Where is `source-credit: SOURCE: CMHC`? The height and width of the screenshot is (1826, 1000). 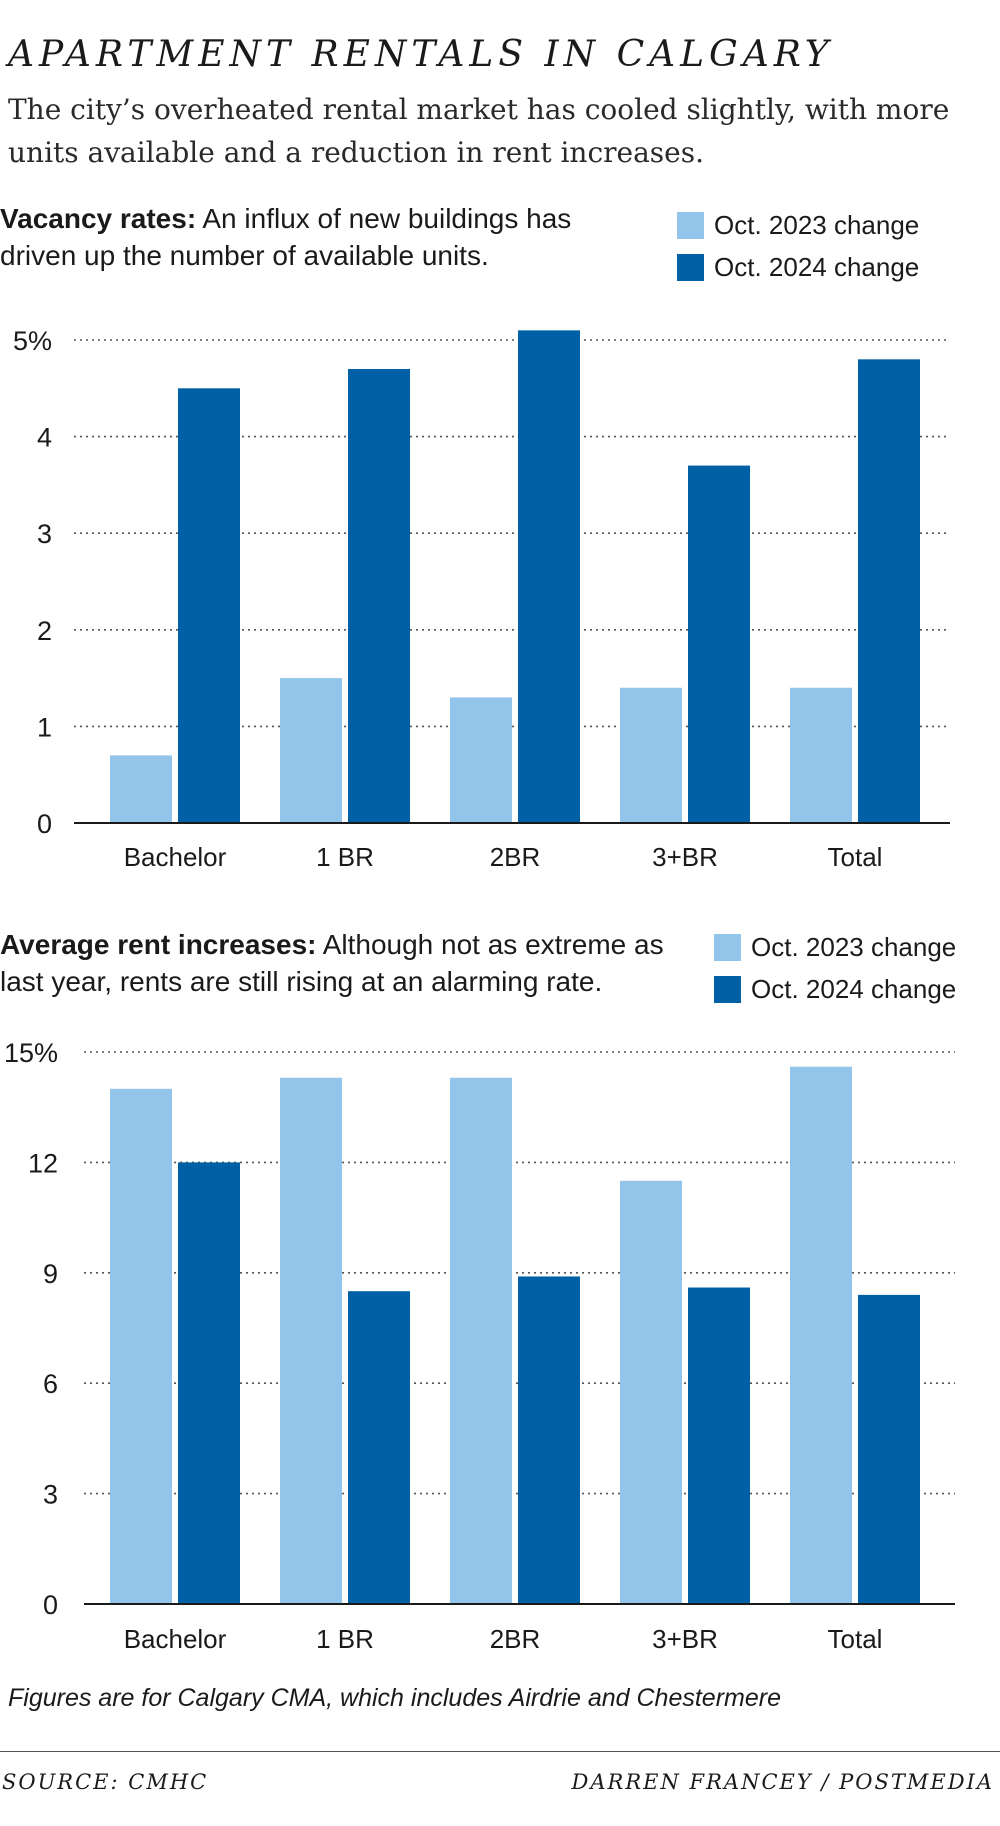 source-credit: SOURCE: CMHC is located at coordinates (105, 1782).